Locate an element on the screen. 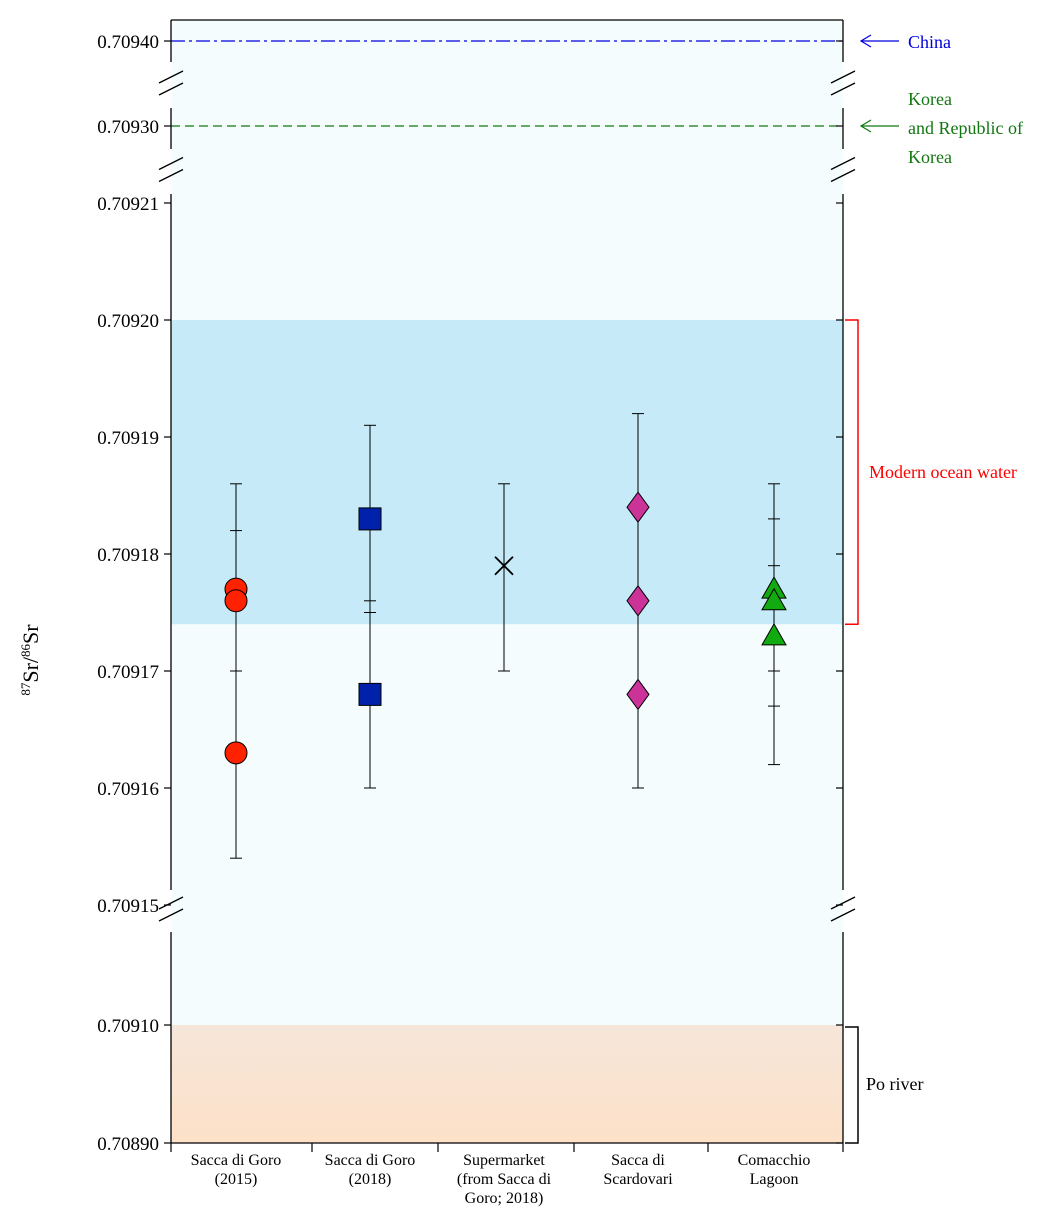 This screenshot has width=1057, height=1220. y-axis-label: 87Sr/86Sr is located at coordinates (30, 660).